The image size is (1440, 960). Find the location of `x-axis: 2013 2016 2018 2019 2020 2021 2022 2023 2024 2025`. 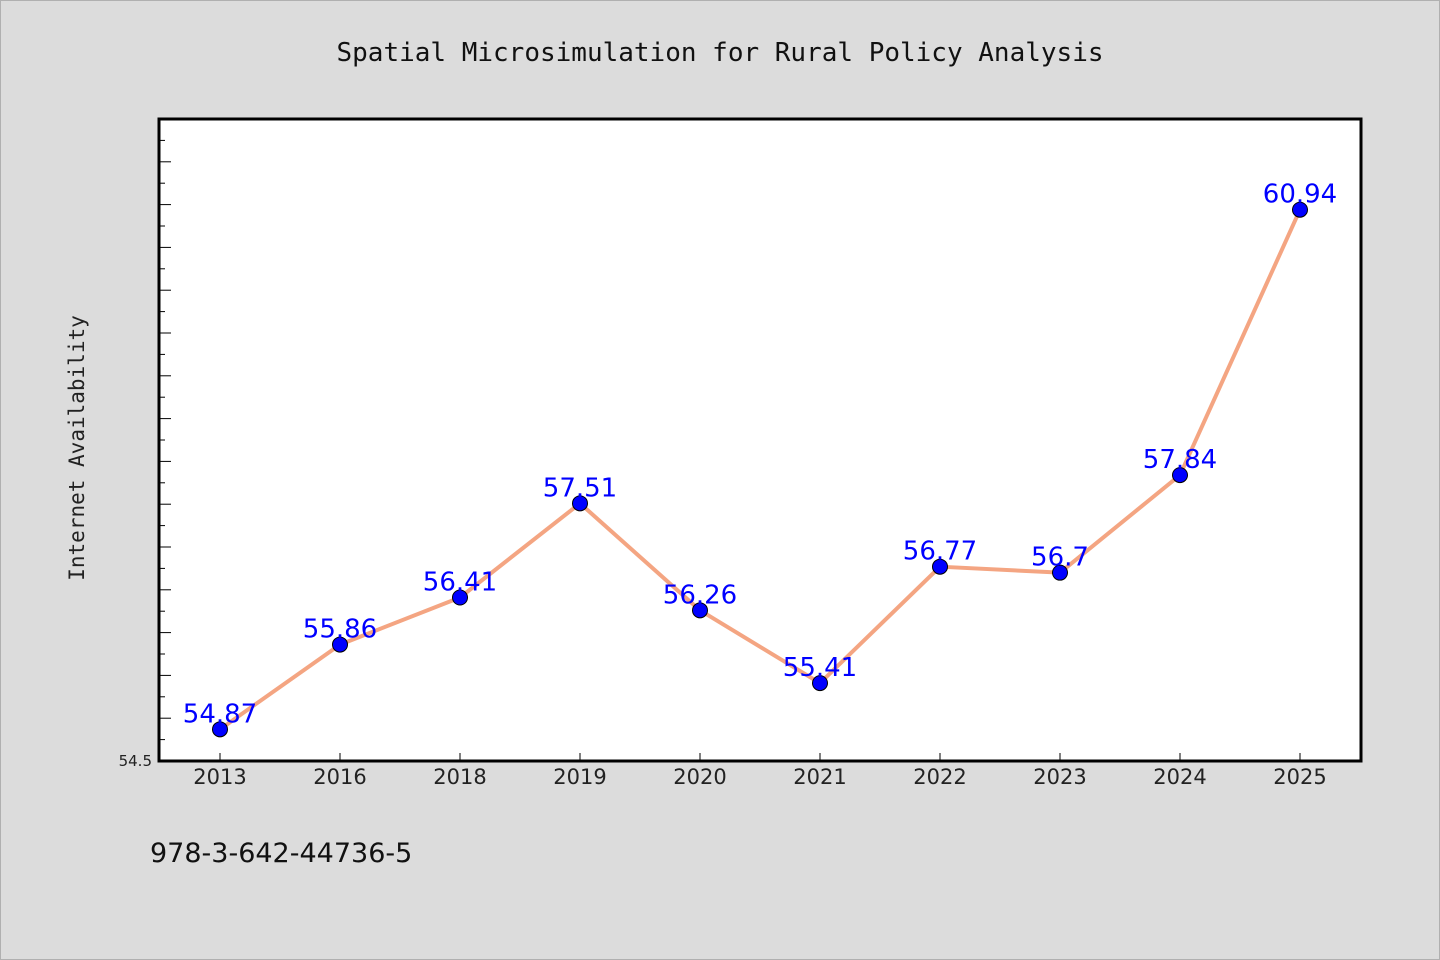

x-axis: 2013 2016 2018 2019 2020 2021 2022 2023 2024 2025 is located at coordinates (760, 771).